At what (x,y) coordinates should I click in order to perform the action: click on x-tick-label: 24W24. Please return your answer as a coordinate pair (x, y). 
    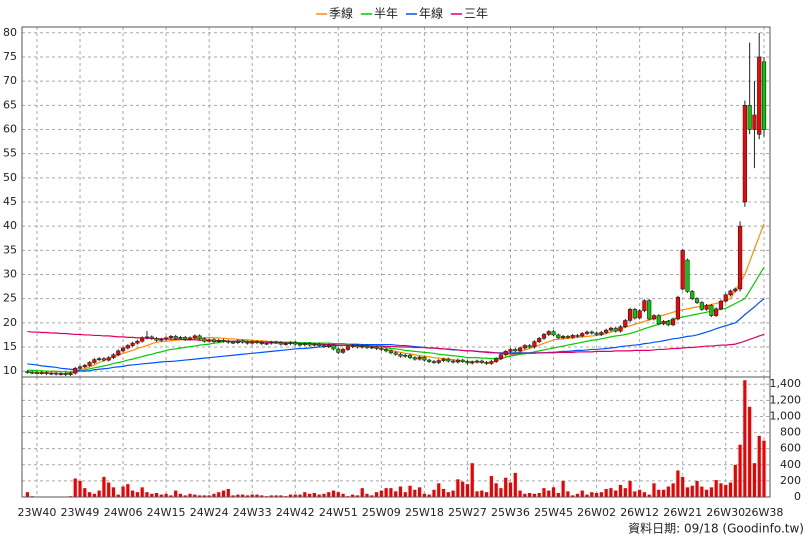
    Looking at the image, I should click on (209, 512).